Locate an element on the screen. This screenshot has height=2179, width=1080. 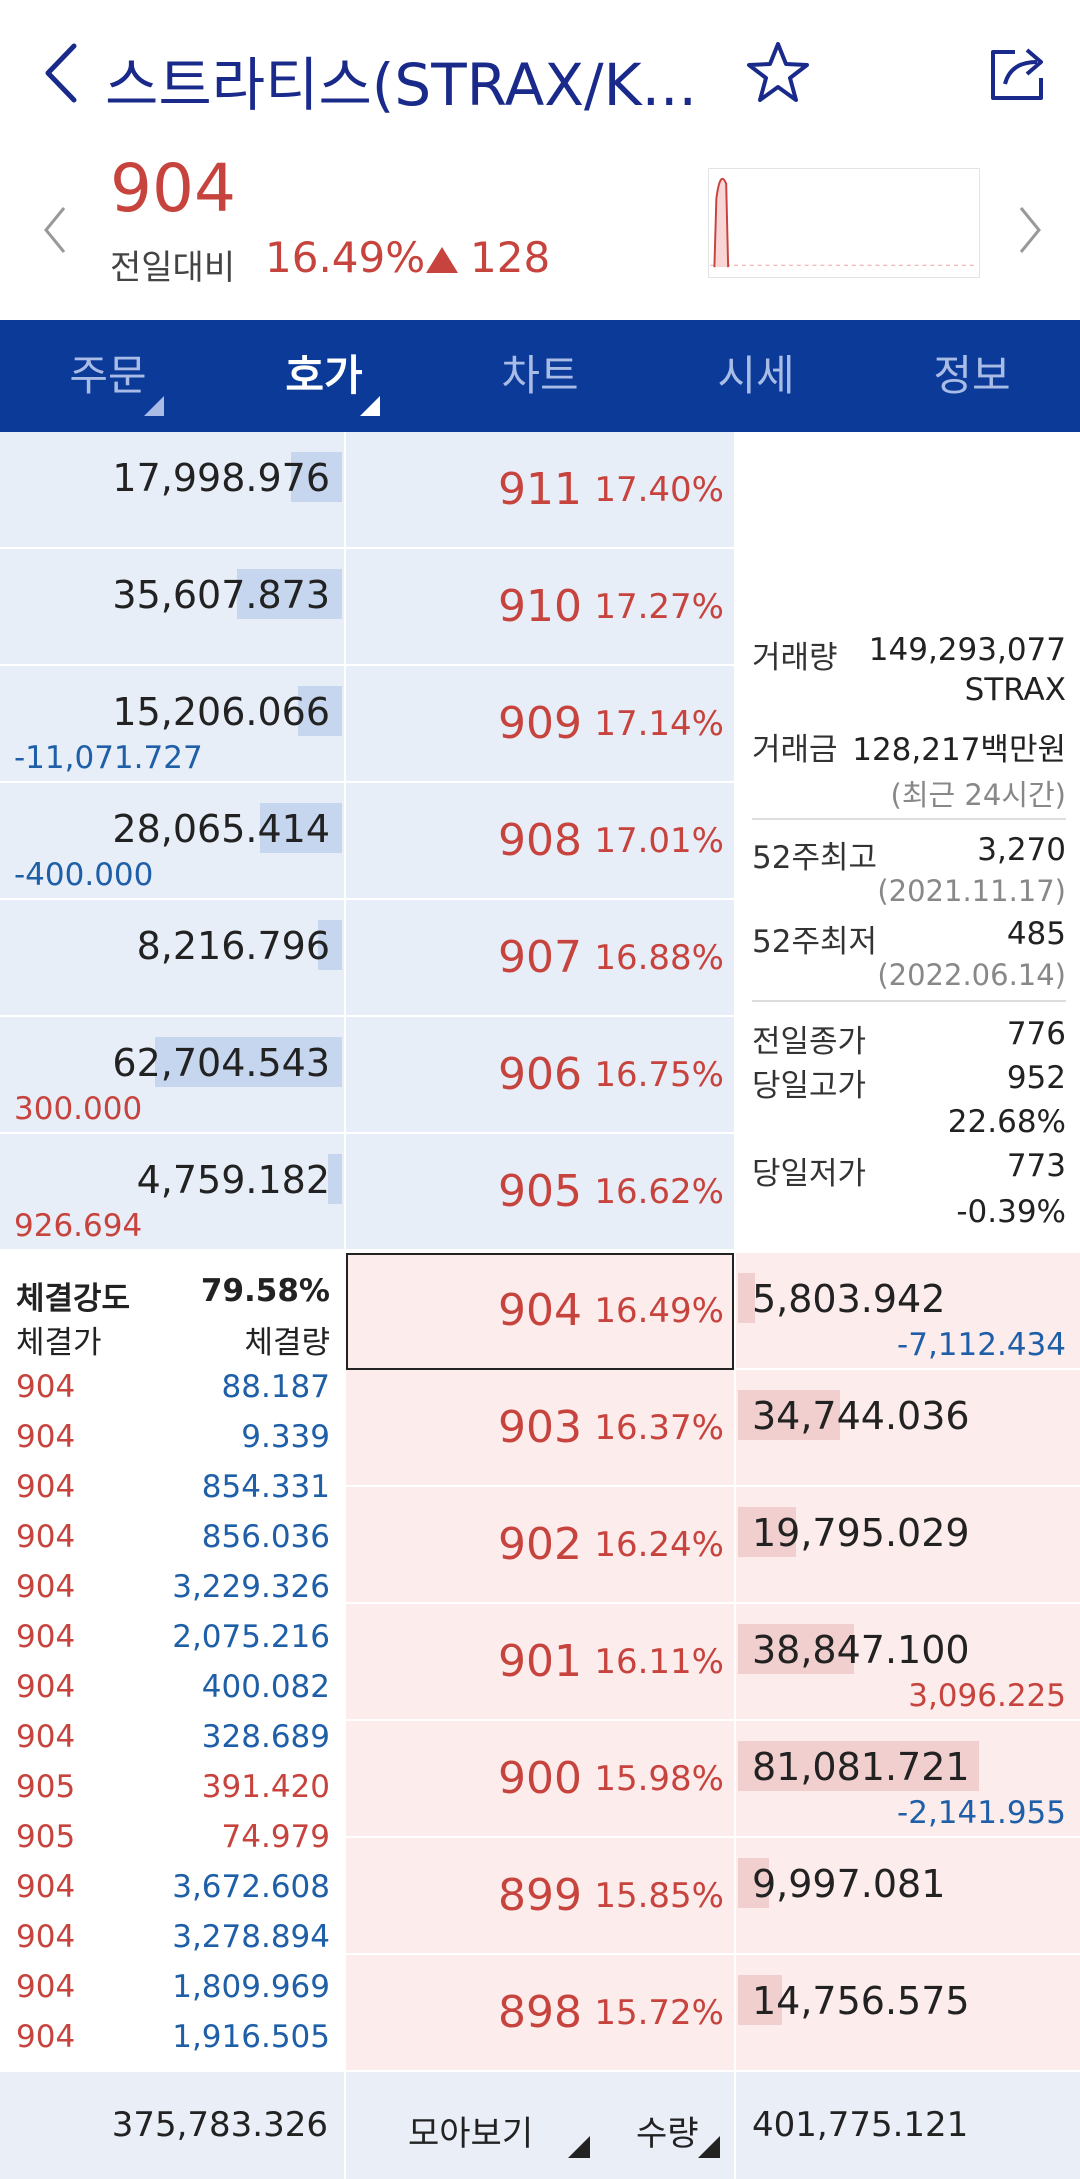
current-price: 904 is located at coordinates (173, 188).